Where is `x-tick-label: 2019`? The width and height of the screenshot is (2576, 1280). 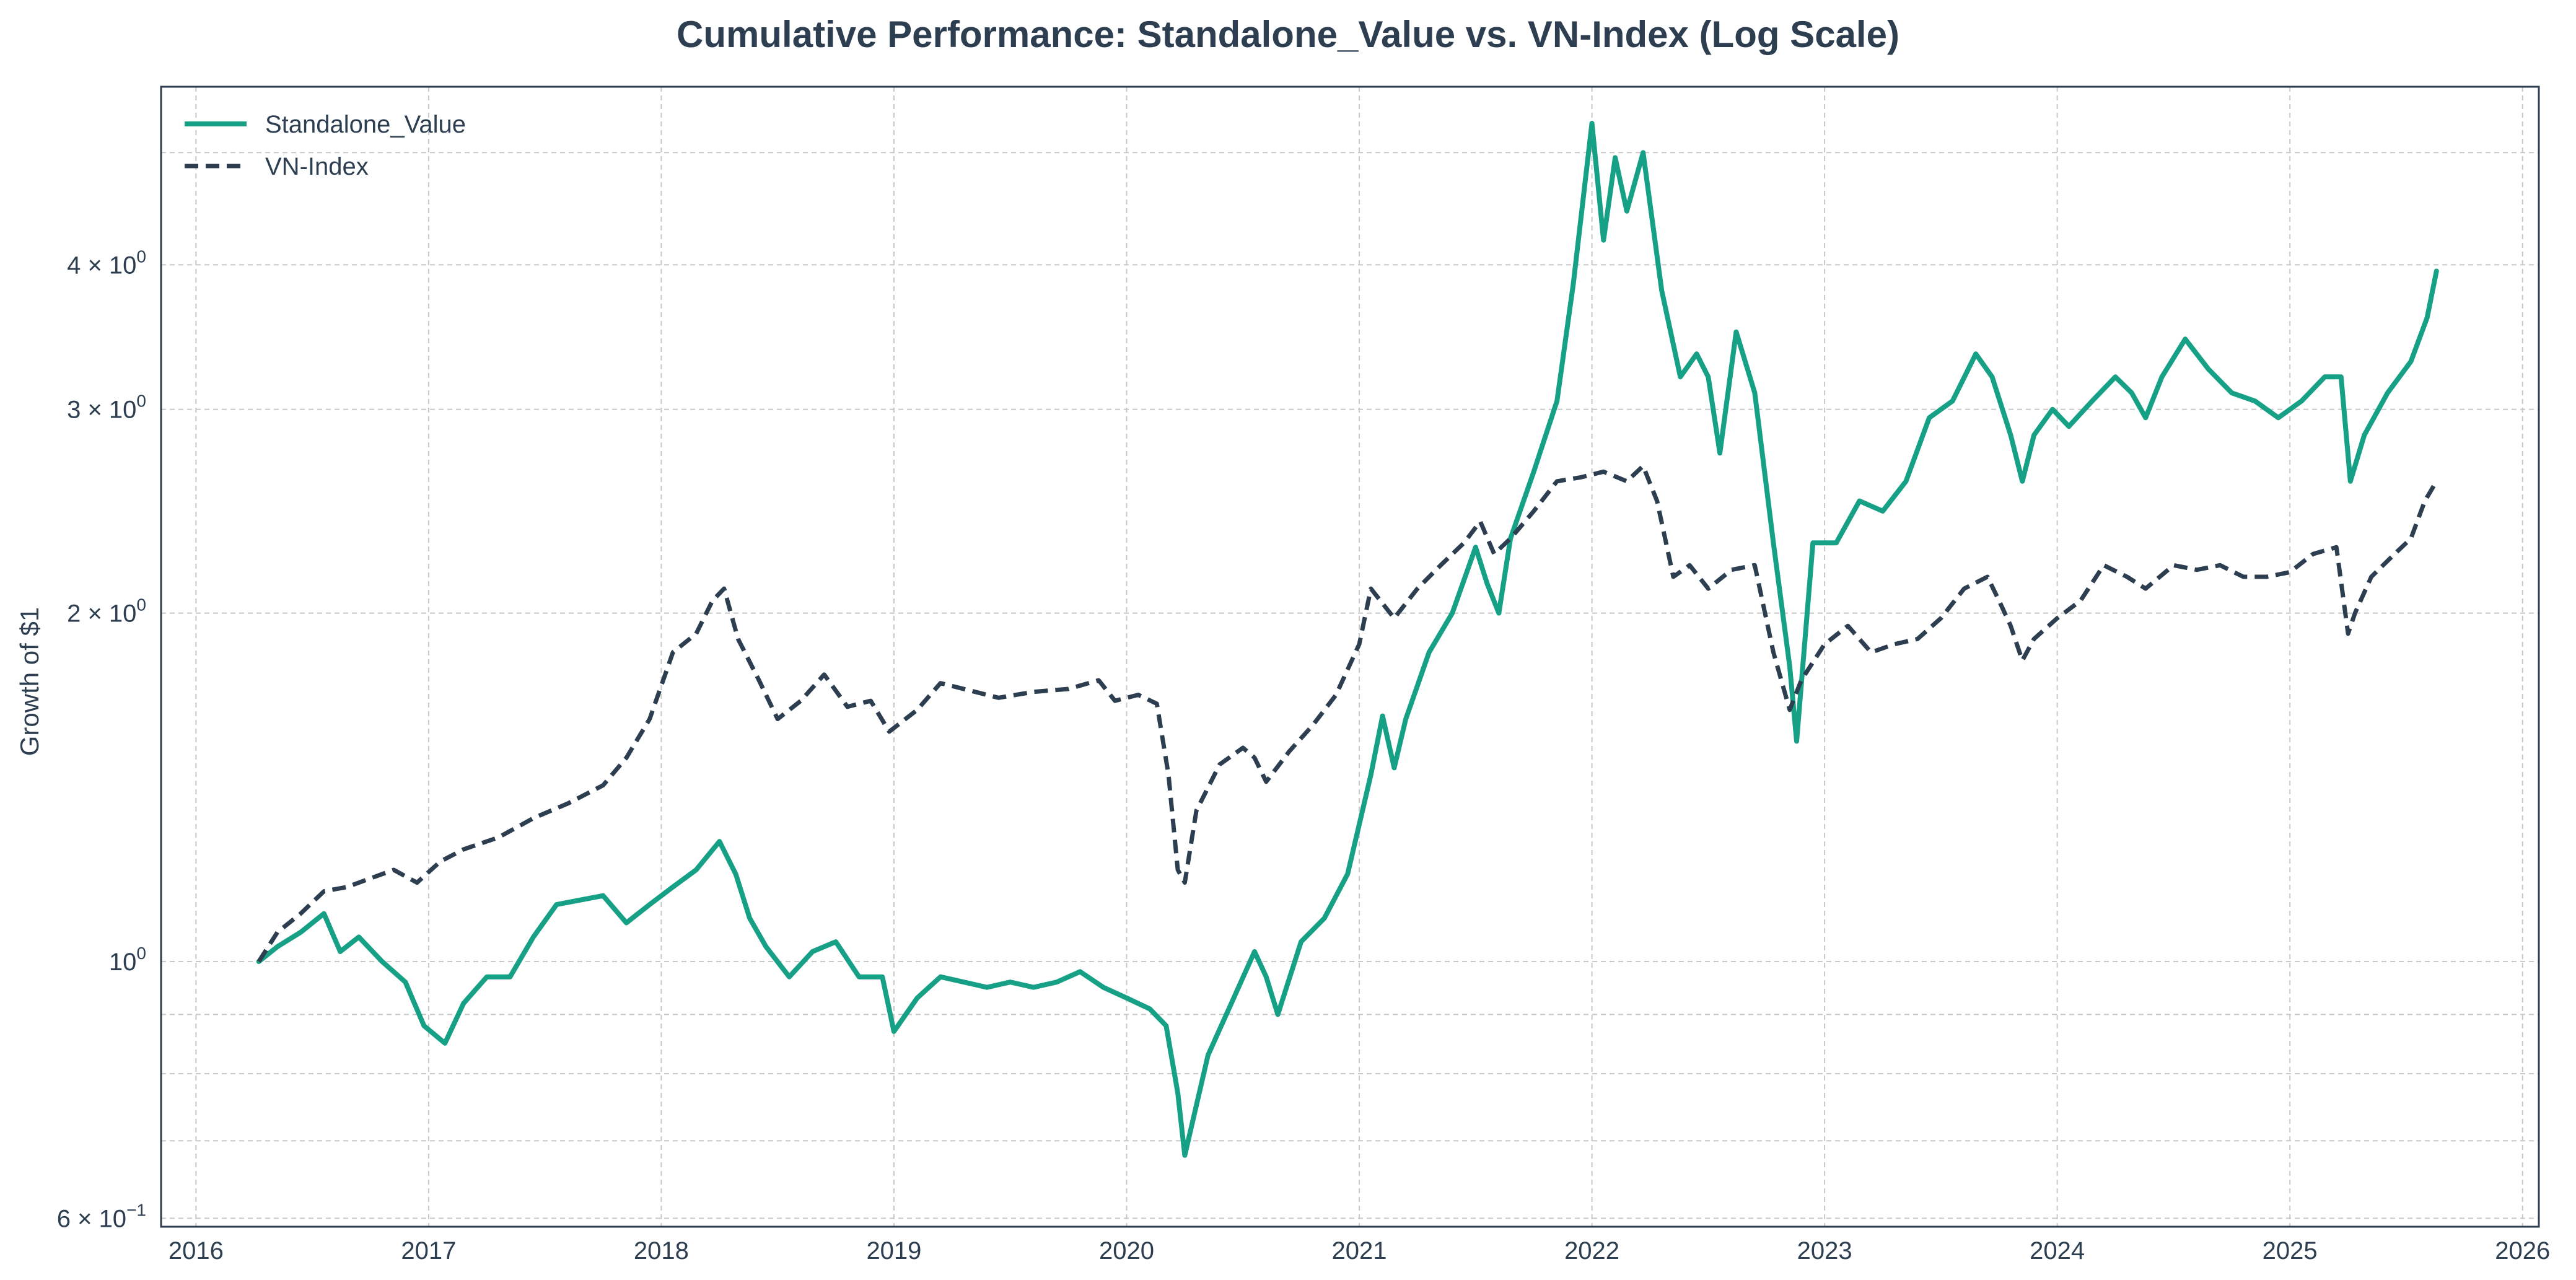
x-tick-label: 2019 is located at coordinates (893, 1251).